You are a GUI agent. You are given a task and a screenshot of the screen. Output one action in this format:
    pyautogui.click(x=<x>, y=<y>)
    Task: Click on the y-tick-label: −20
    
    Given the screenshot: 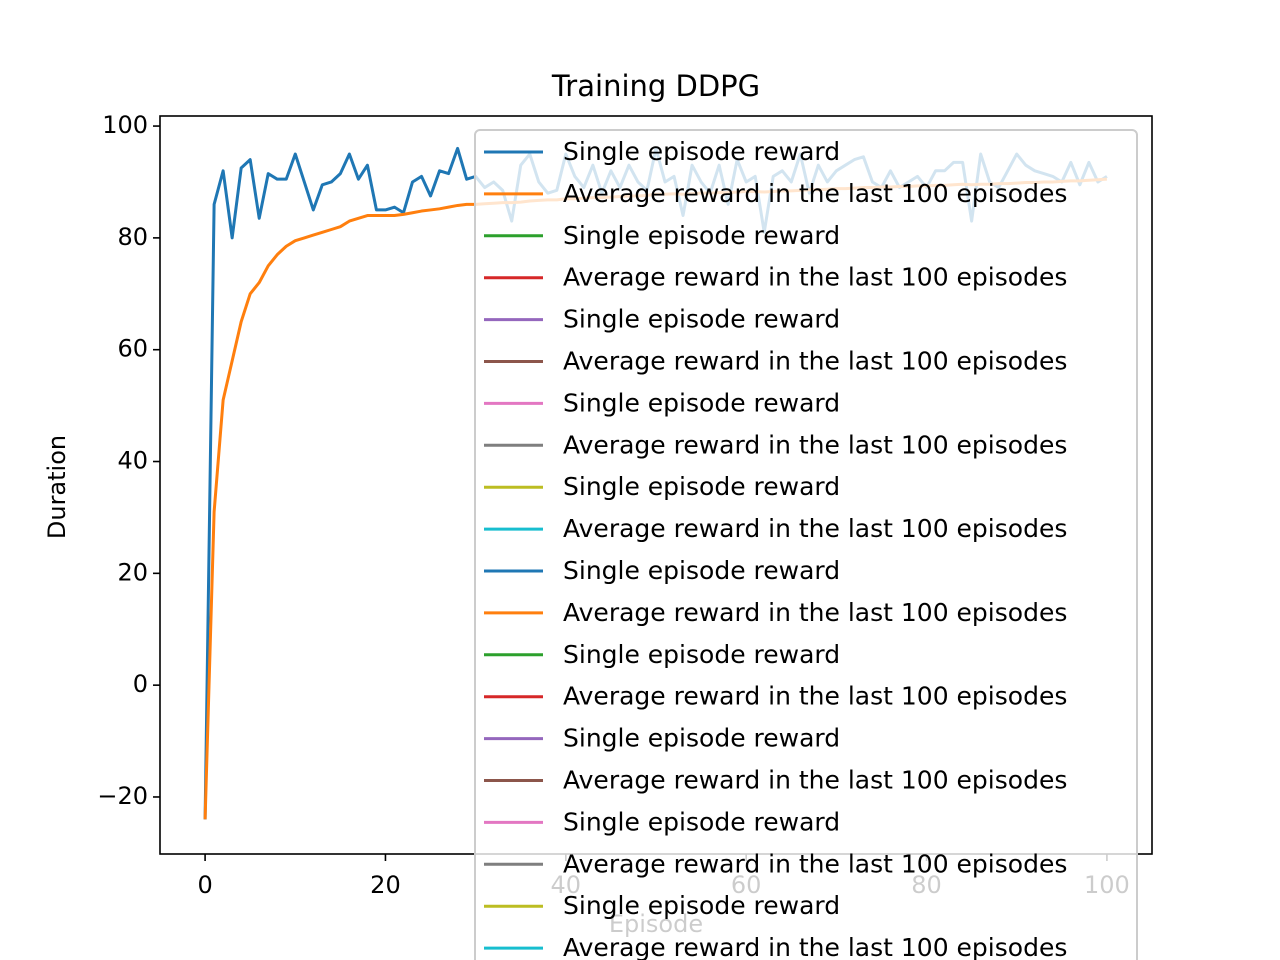 What is the action you would take?
    pyautogui.click(x=122, y=796)
    